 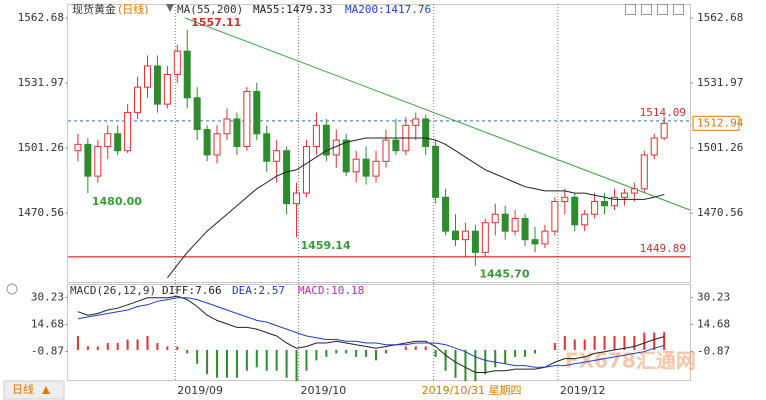 I want to click on legend-entry: DIFF:7.66, so click(x=192, y=290).